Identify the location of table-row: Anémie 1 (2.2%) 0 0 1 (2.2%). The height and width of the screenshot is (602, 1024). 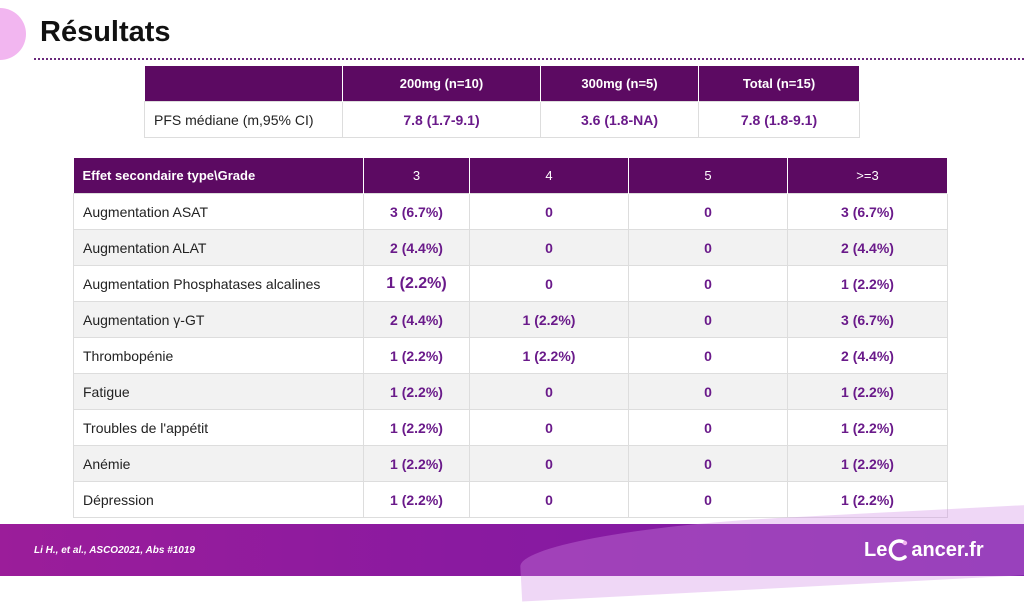
(510, 463).